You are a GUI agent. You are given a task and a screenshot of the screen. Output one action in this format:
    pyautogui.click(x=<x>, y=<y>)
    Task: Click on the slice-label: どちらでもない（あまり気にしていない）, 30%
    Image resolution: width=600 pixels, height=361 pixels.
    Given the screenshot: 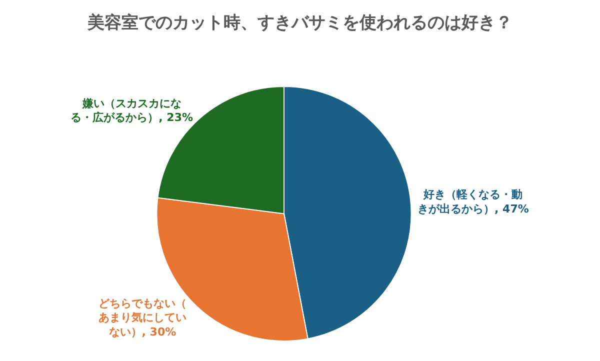 What is the action you would take?
    pyautogui.click(x=142, y=317)
    